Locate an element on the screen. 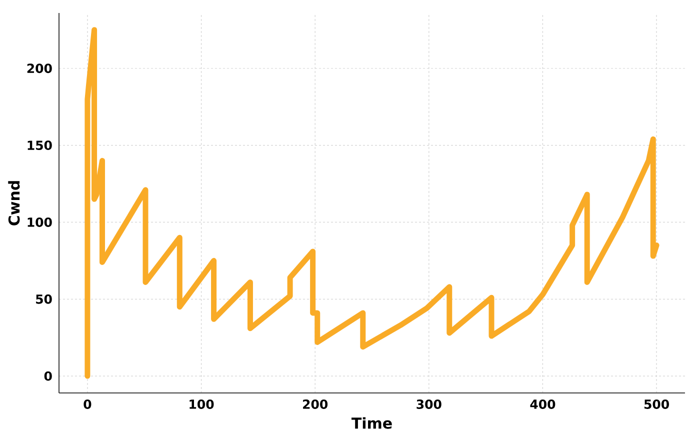  x-tick-label: 0 is located at coordinates (88, 404).